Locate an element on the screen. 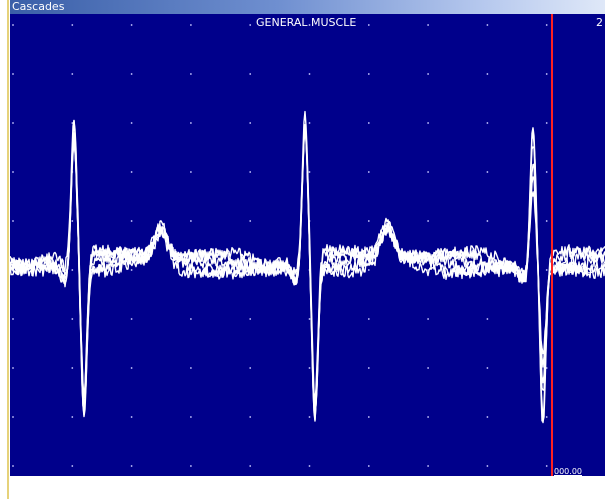  bottom-strip is located at coordinates (307, 487).